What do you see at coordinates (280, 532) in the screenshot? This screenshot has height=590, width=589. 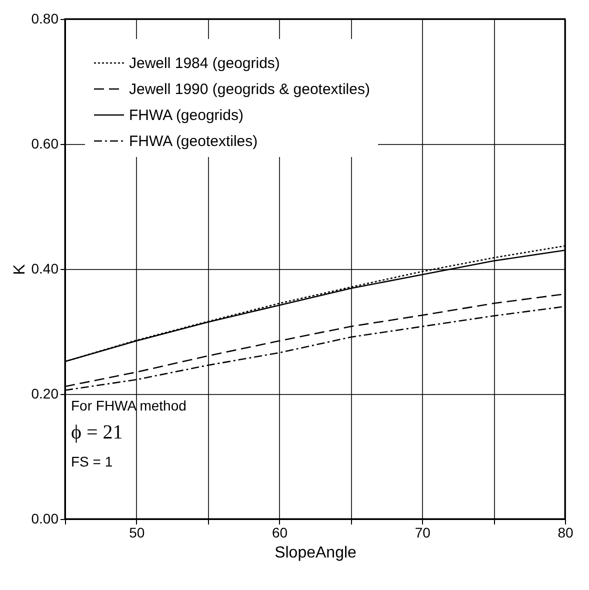 I see `x-tick-label: 60` at bounding box center [280, 532].